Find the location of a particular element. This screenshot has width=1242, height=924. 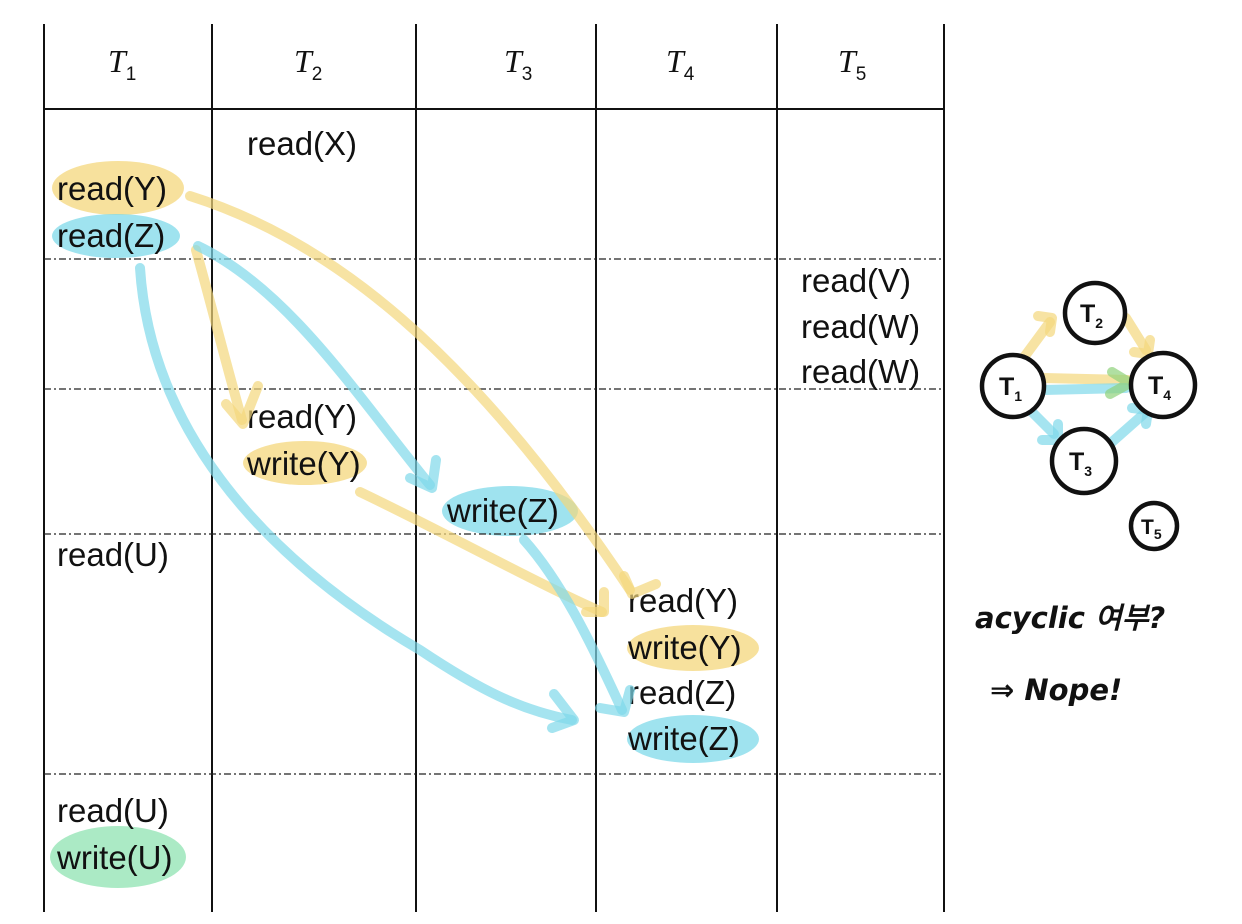

graph-edge-t1-t2 is located at coordinates (1036, 341).